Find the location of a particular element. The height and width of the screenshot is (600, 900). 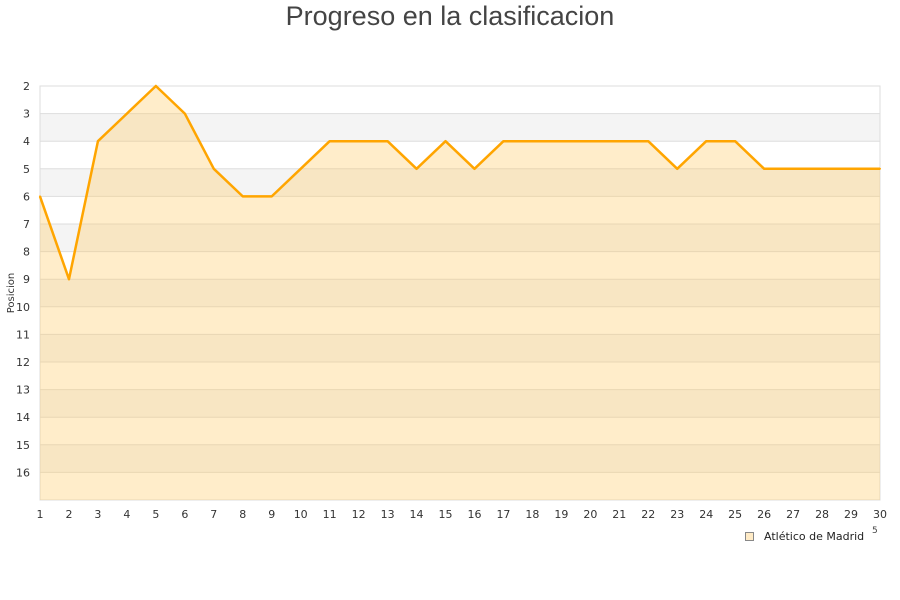

chart-title: Progreso en la clasificacion is located at coordinates (450, 16).